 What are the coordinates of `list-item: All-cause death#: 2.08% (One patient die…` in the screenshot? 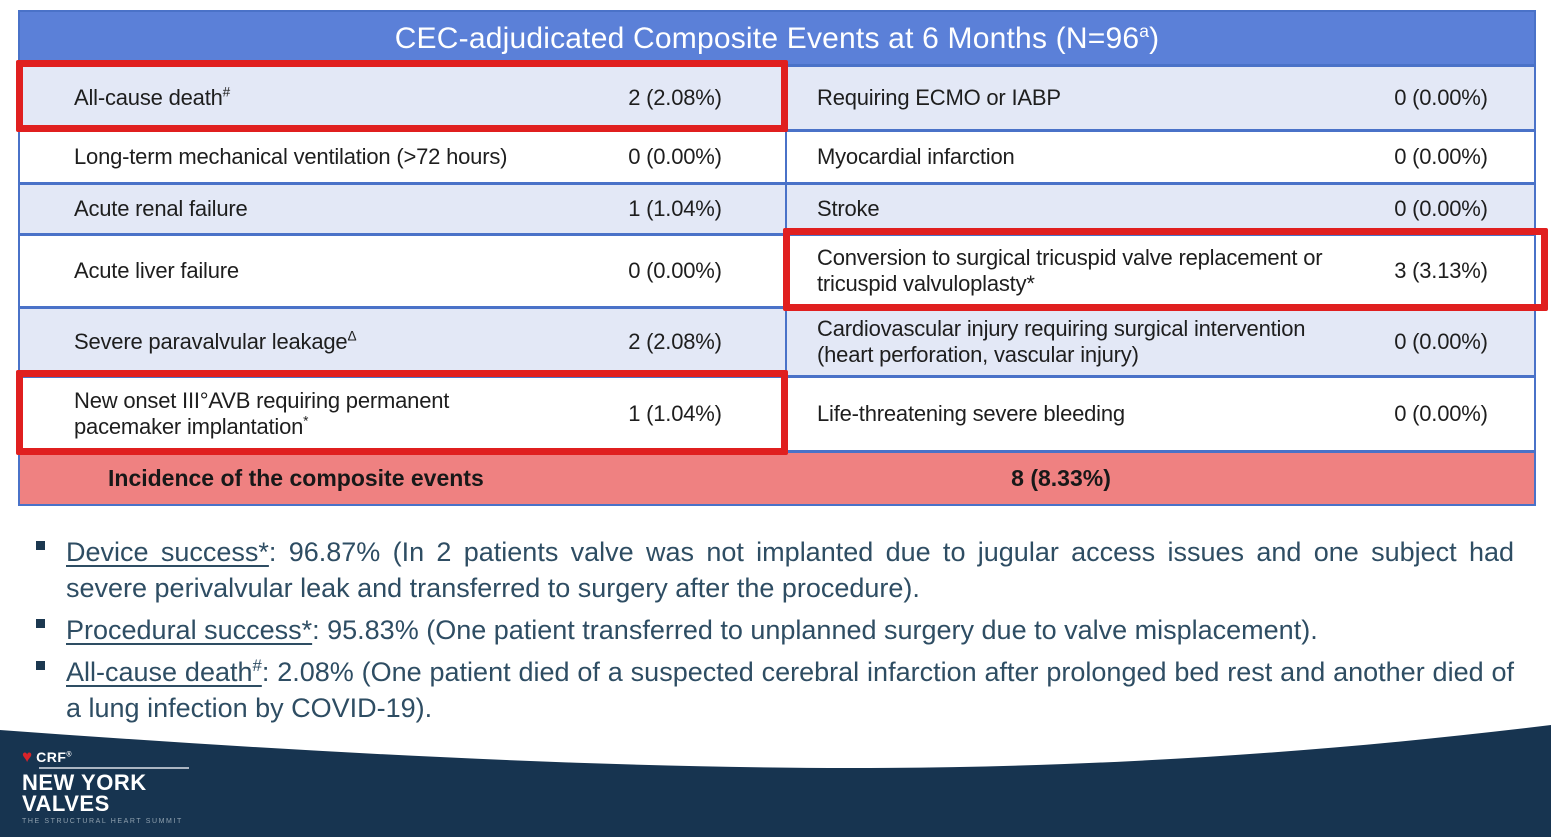 It's located at (775, 687).